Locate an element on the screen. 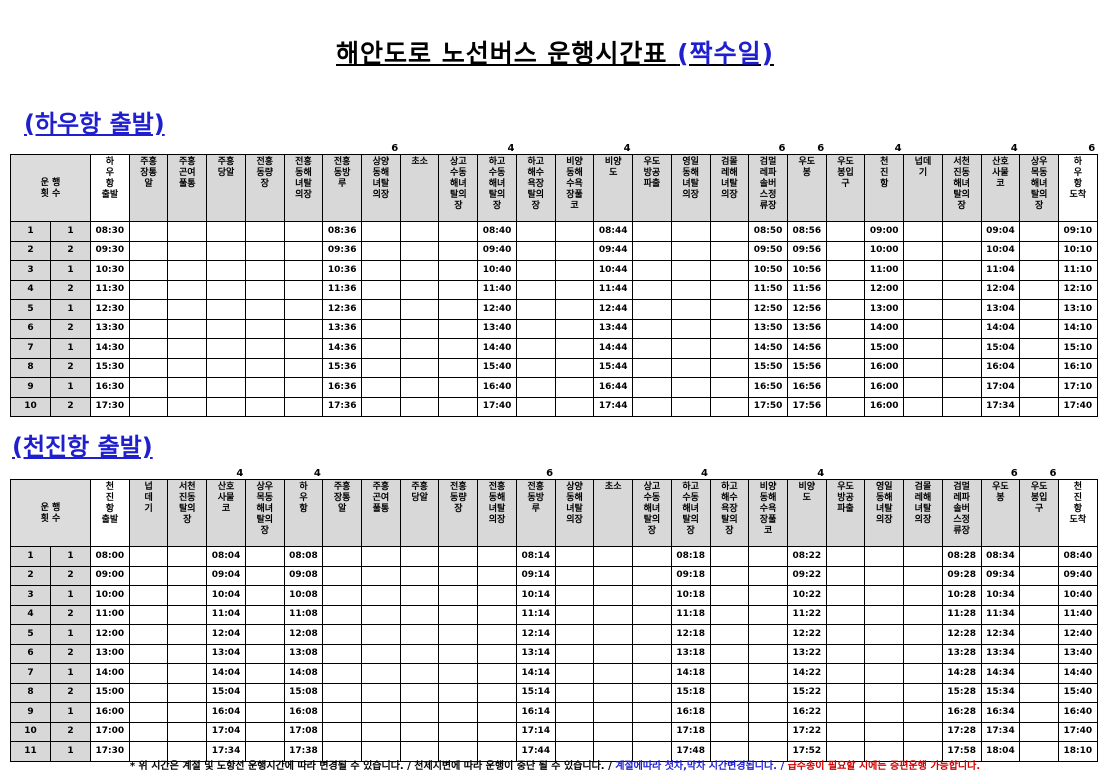 This screenshot has width=1110, height=781. time-cell: 17:36 is located at coordinates (342, 406).